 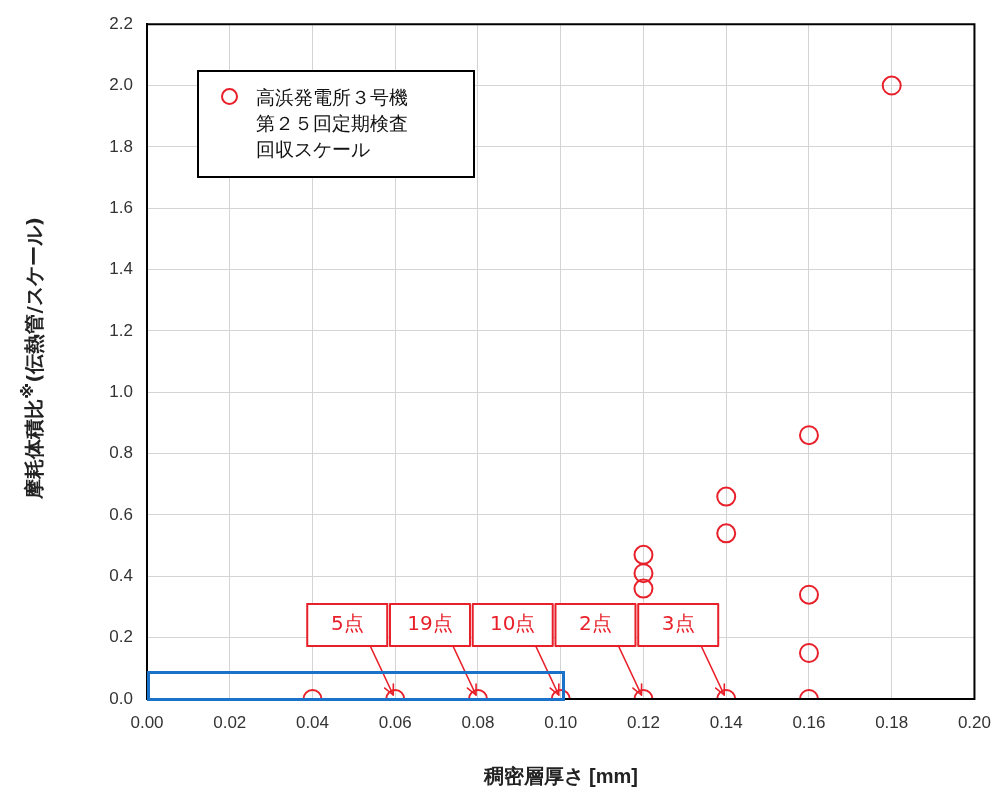 What do you see at coordinates (513, 623) in the screenshot?
I see `annotation: 10点` at bounding box center [513, 623].